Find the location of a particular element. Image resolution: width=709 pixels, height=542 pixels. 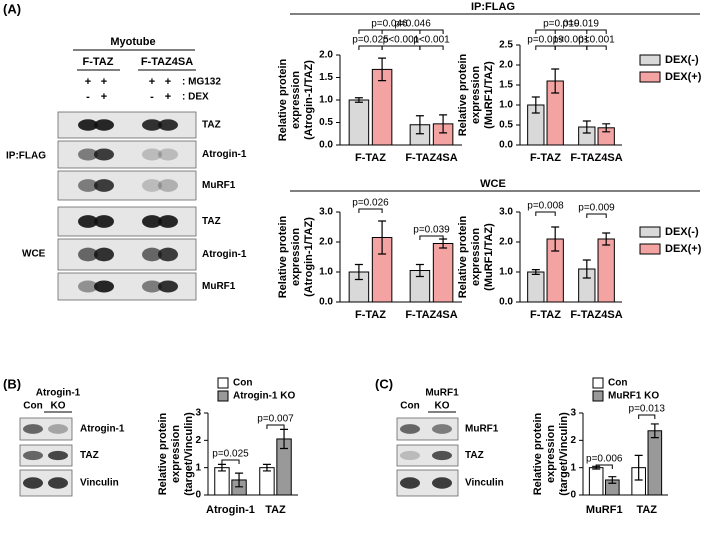

y-tick-label: 1.5 is located at coordinates (326, 77).